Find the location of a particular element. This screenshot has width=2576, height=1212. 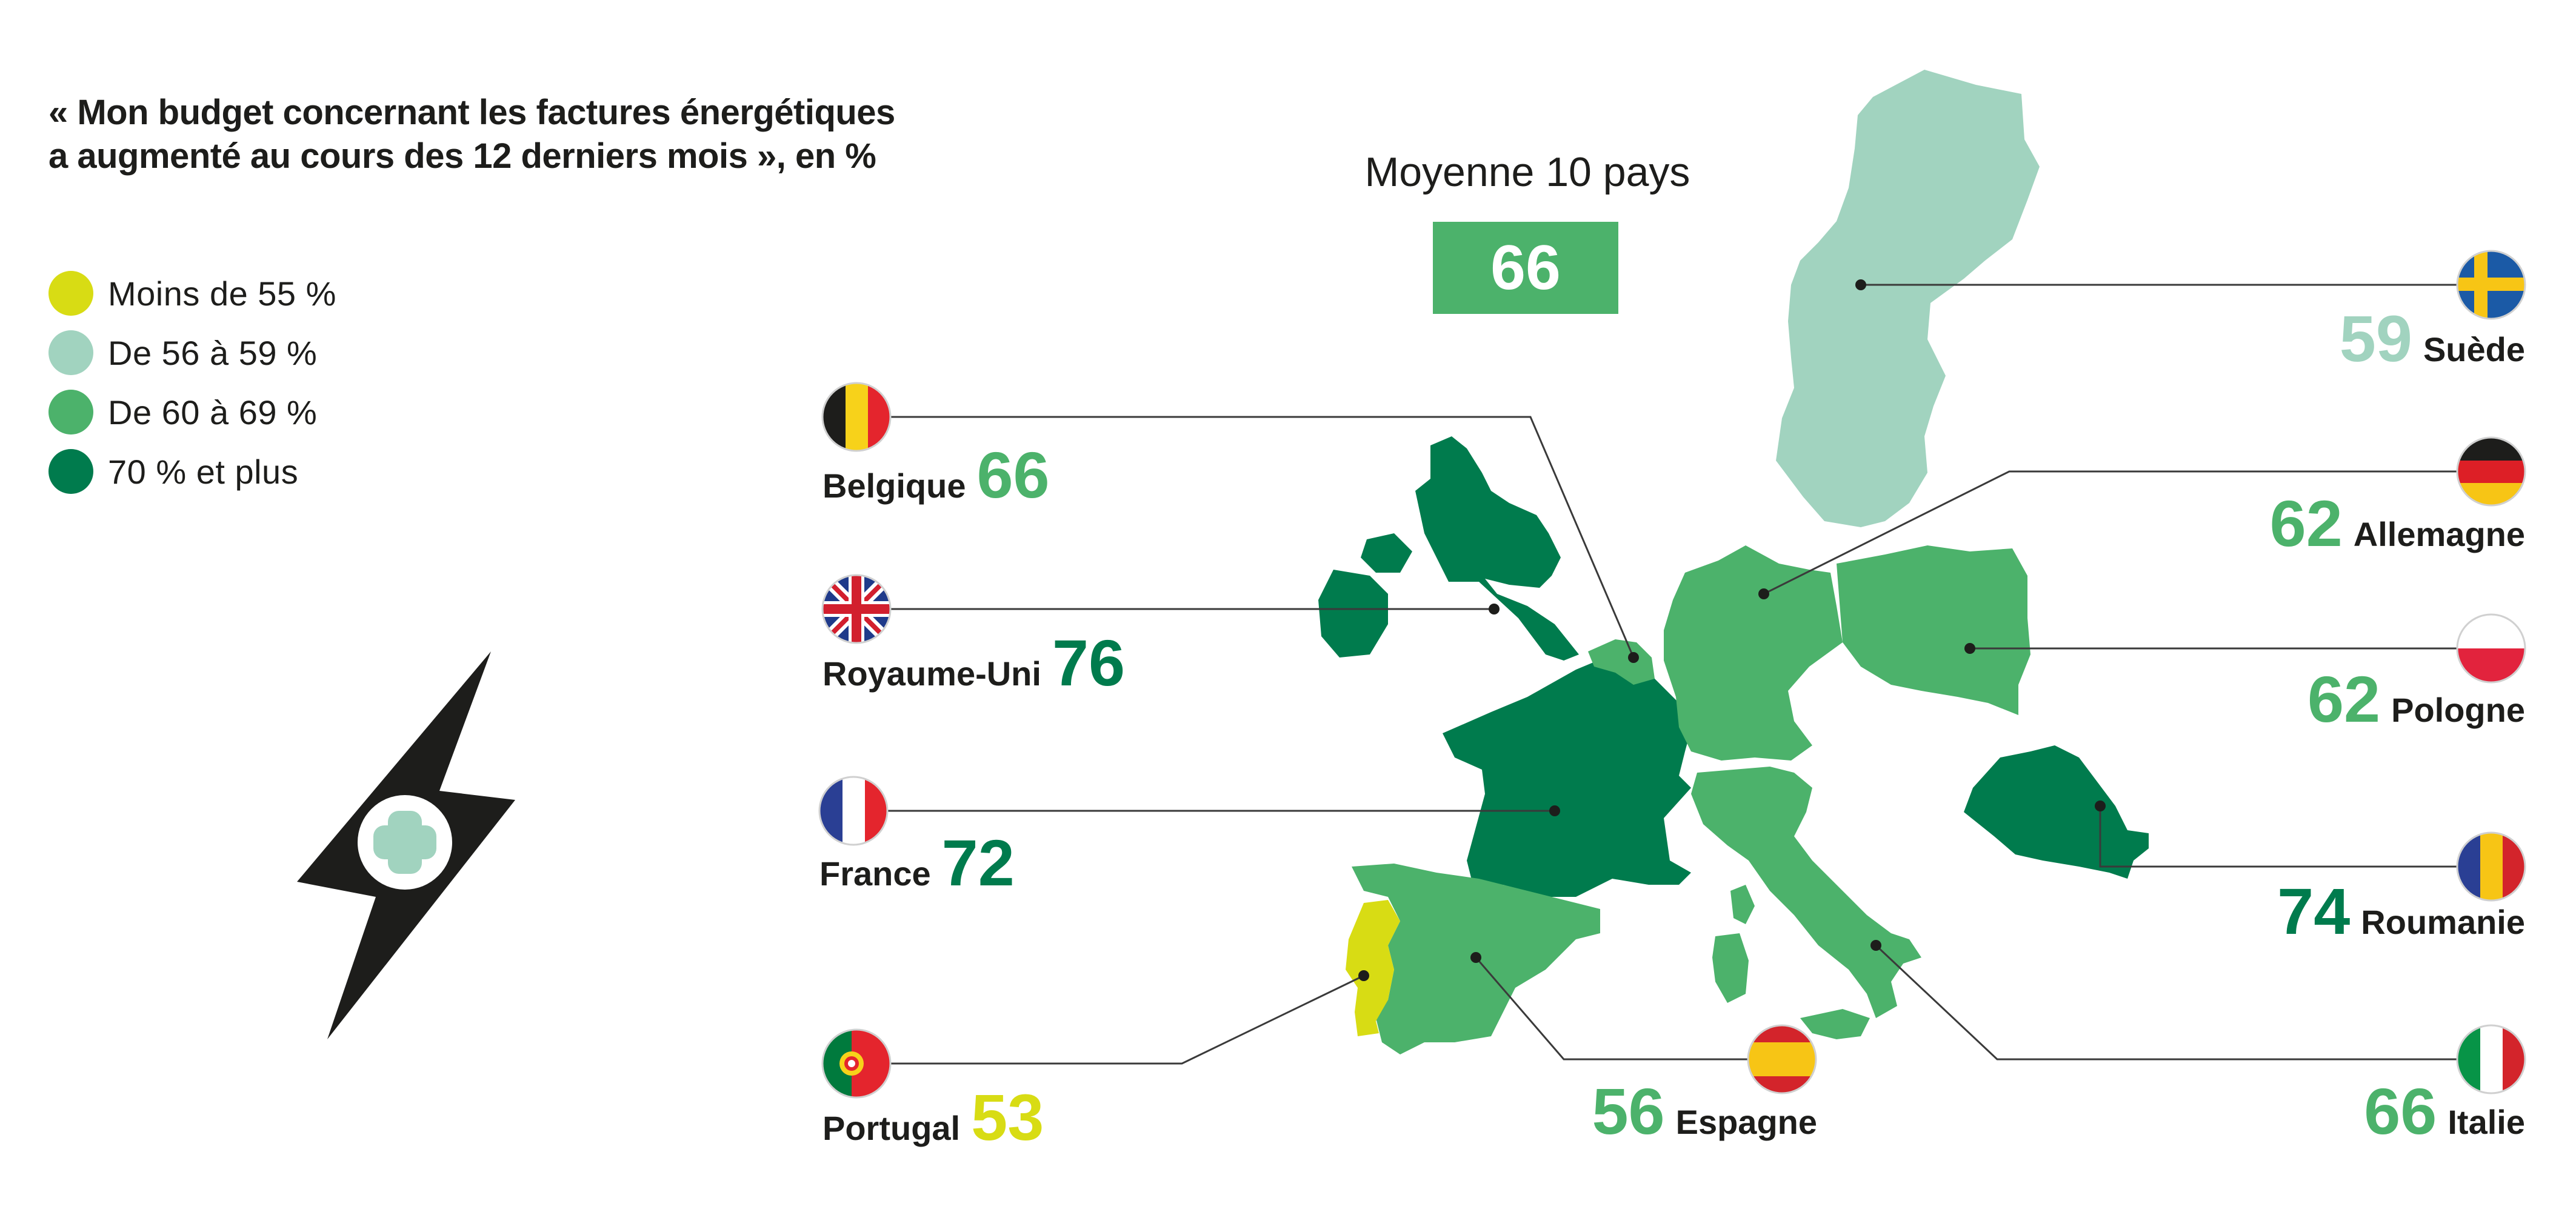

lightning-plus-icon is located at coordinates (406, 845).